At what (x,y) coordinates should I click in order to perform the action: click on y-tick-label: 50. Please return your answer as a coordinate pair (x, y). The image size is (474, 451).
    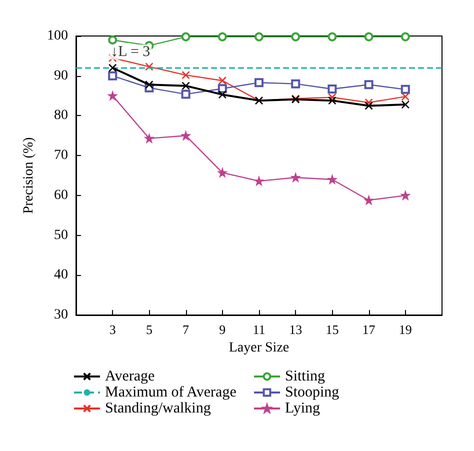
    Looking at the image, I should click on (61, 235).